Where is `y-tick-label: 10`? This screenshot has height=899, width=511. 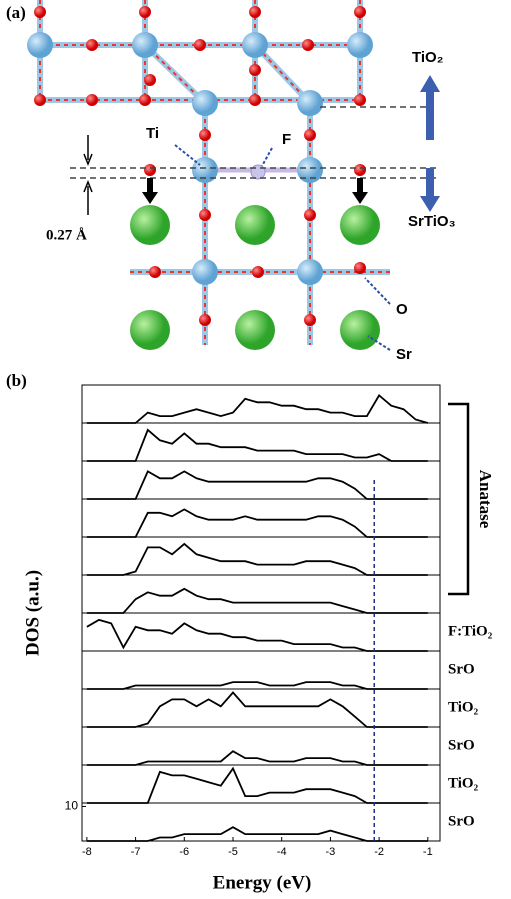 y-tick-label: 10 is located at coordinates (72, 806).